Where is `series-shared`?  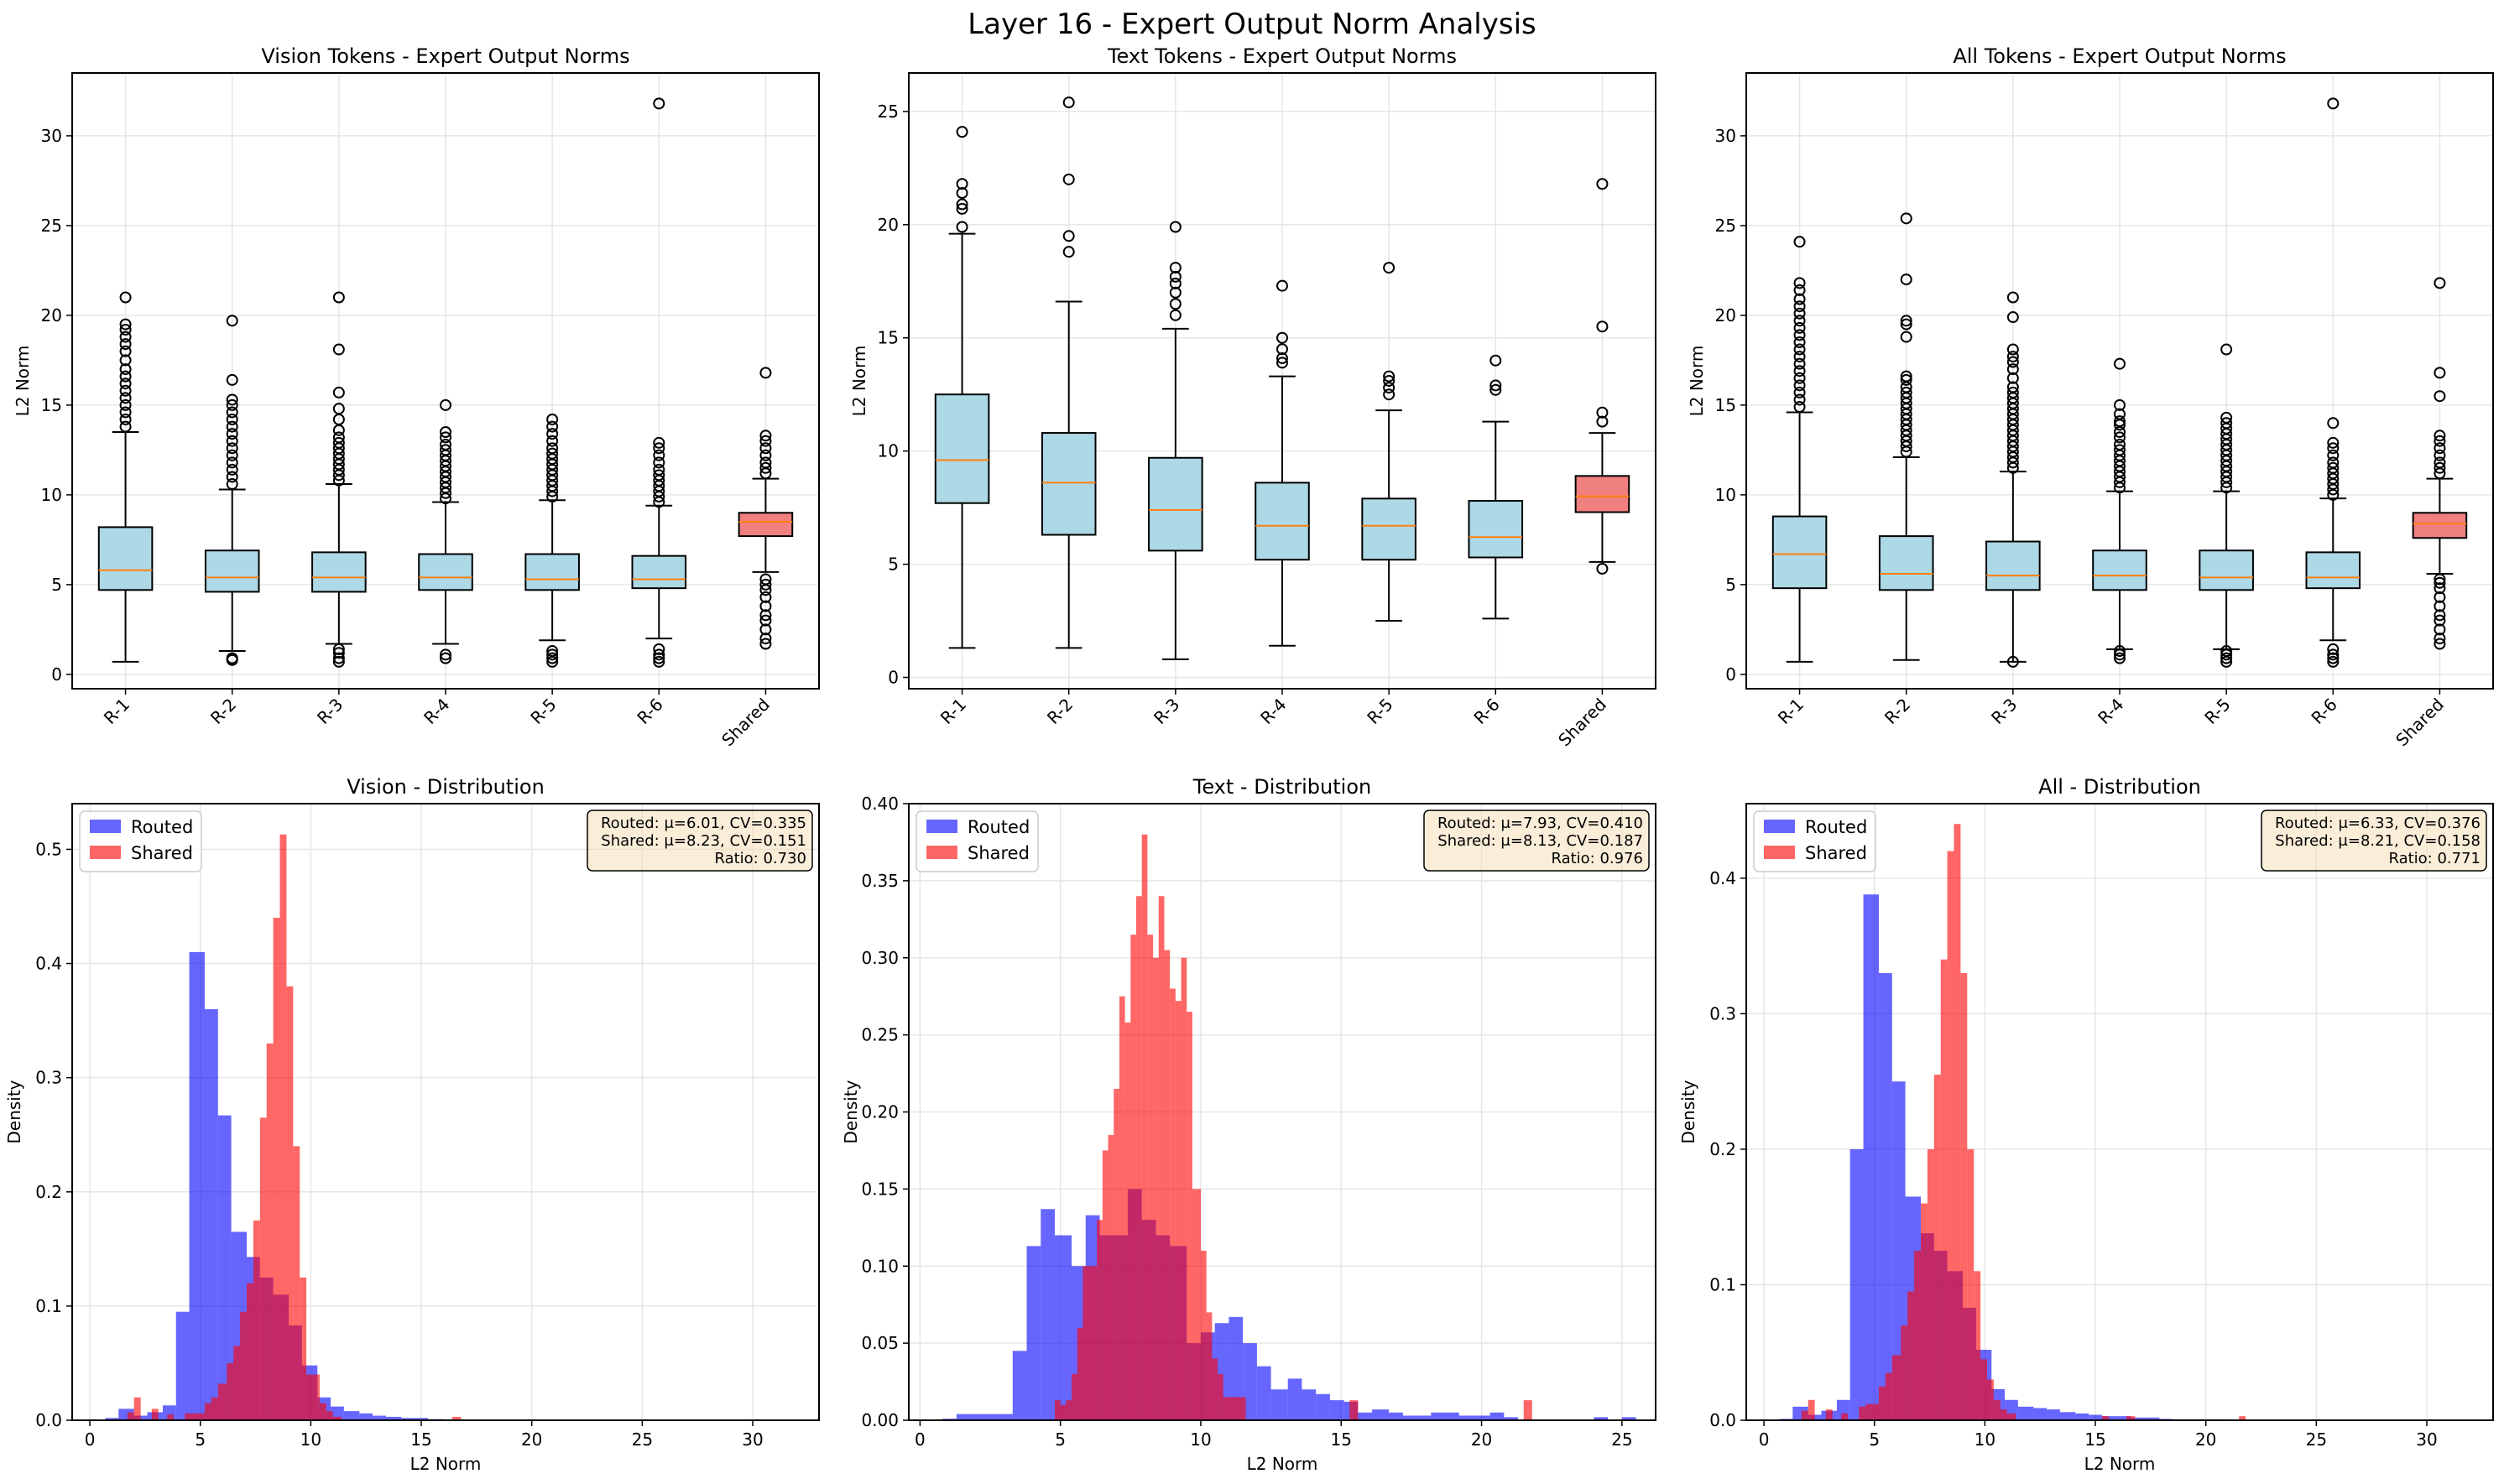
series-shared is located at coordinates (1293, 1127).